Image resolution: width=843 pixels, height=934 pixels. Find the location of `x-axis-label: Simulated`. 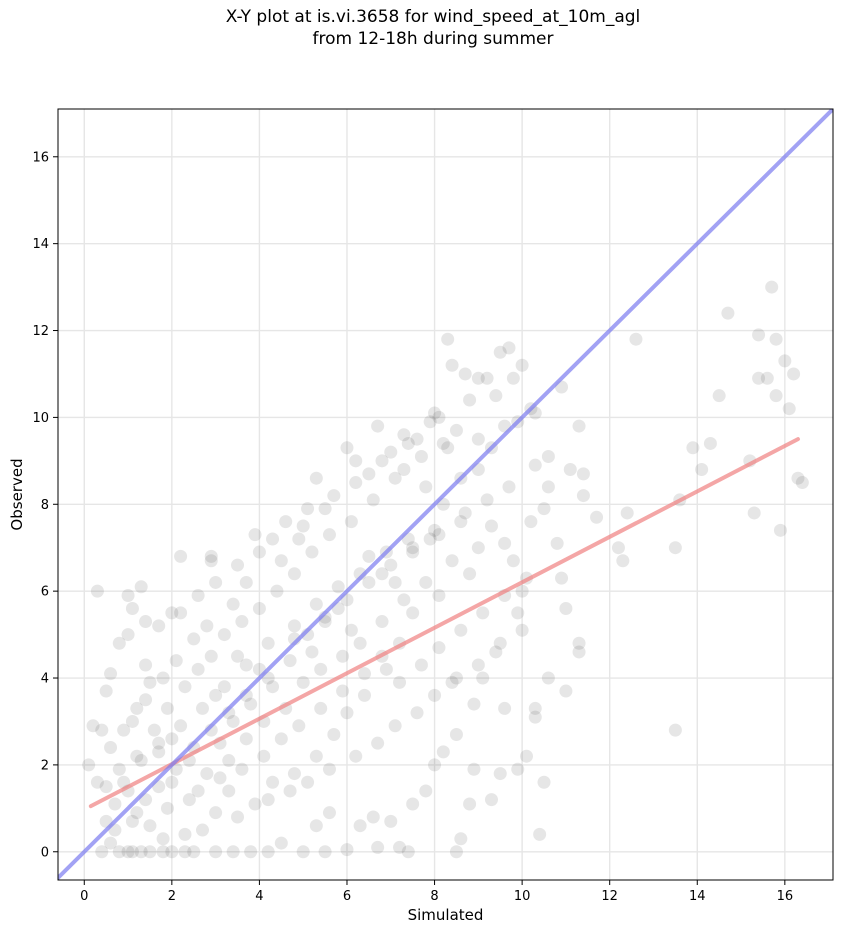

x-axis-label: Simulated is located at coordinates (446, 915).